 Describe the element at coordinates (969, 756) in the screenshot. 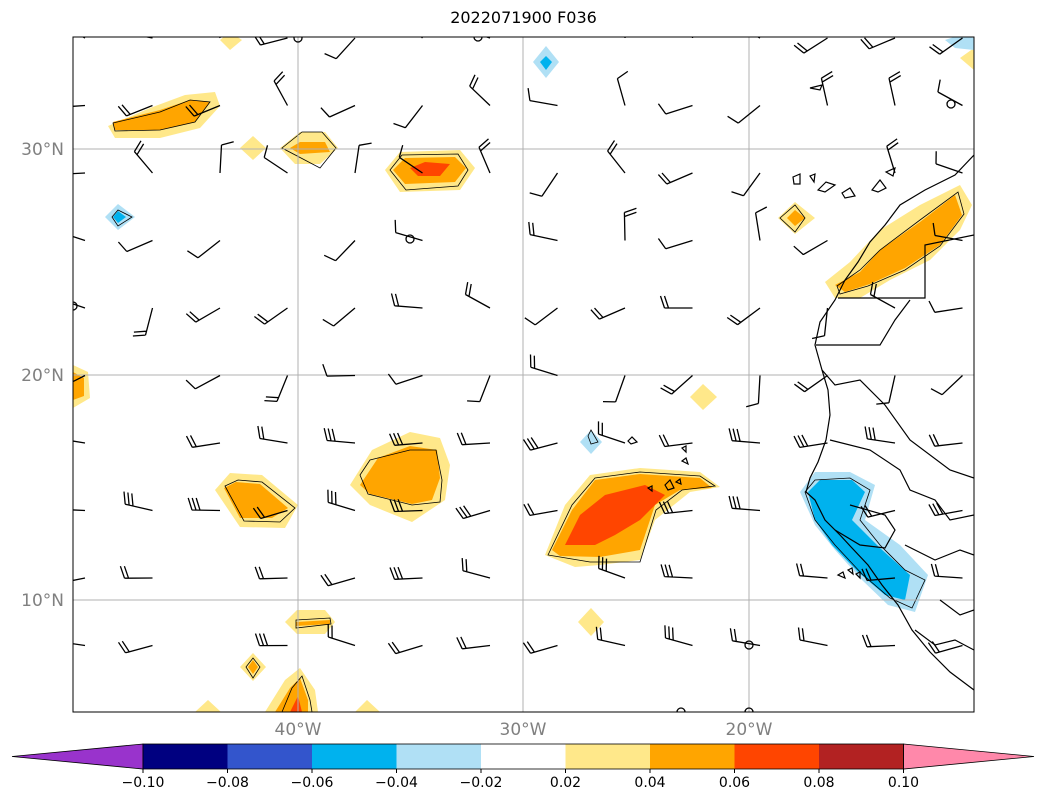

I see `colorbar-extend-high` at that location.